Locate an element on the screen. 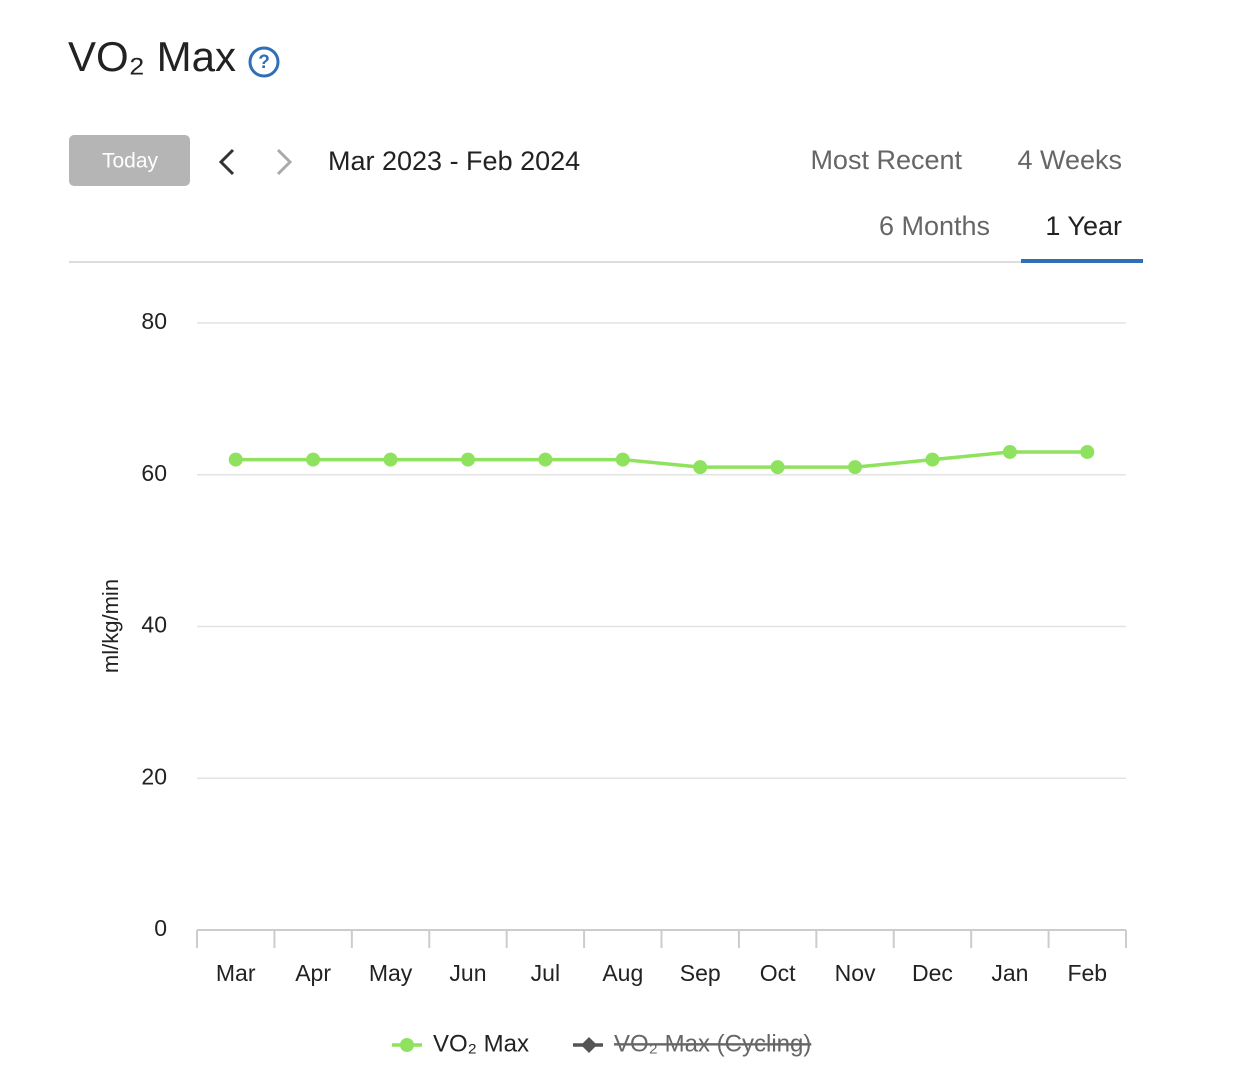 The width and height of the screenshot is (1234, 1072). x-tick-label: Sep is located at coordinates (700, 973).